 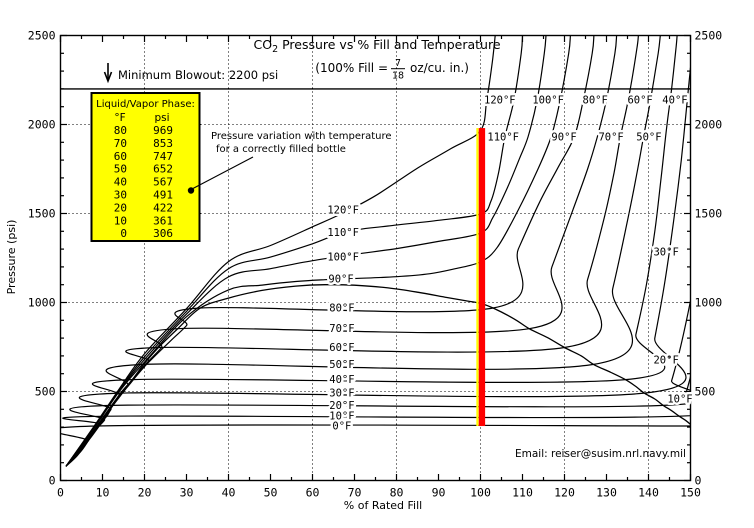 What do you see at coordinates (398, 76) in the screenshot?
I see `fraction-denominator: 18` at bounding box center [398, 76].